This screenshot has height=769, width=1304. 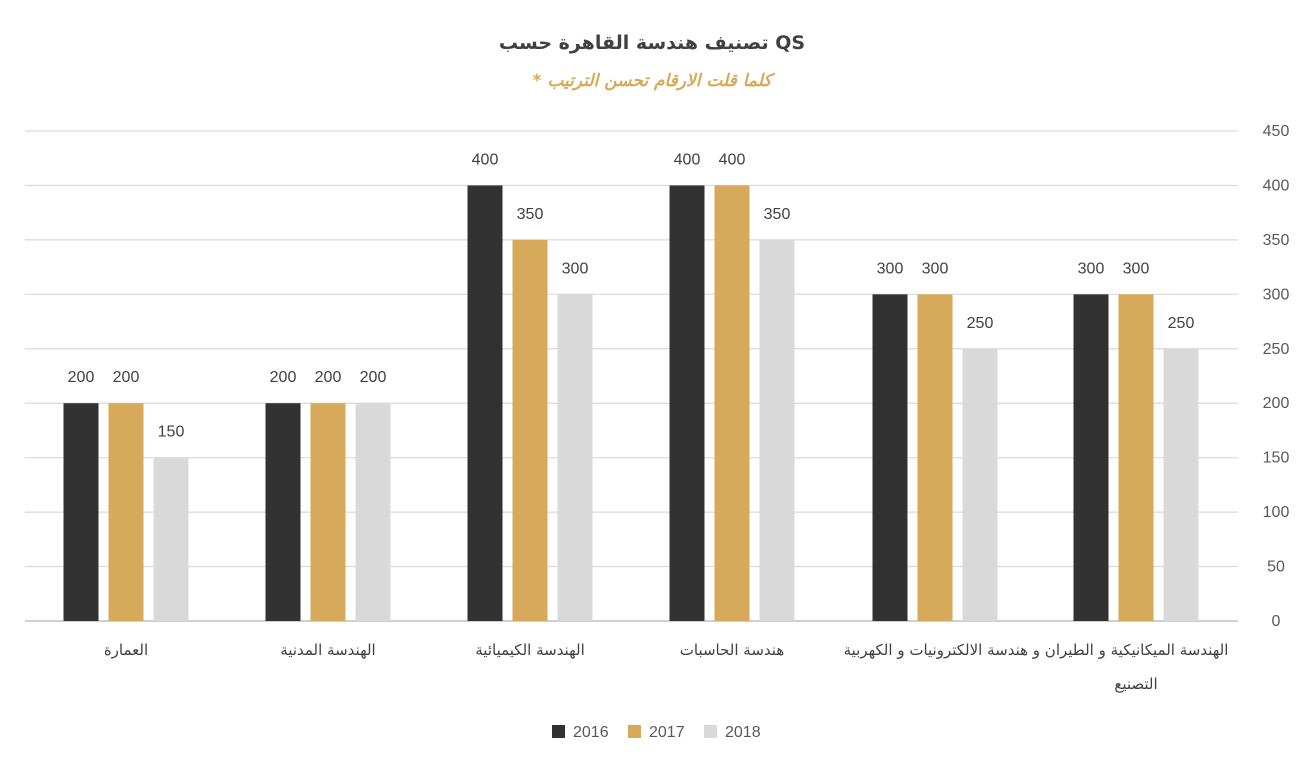 What do you see at coordinates (667, 732) in the screenshot?
I see `legend-label: 2017` at bounding box center [667, 732].